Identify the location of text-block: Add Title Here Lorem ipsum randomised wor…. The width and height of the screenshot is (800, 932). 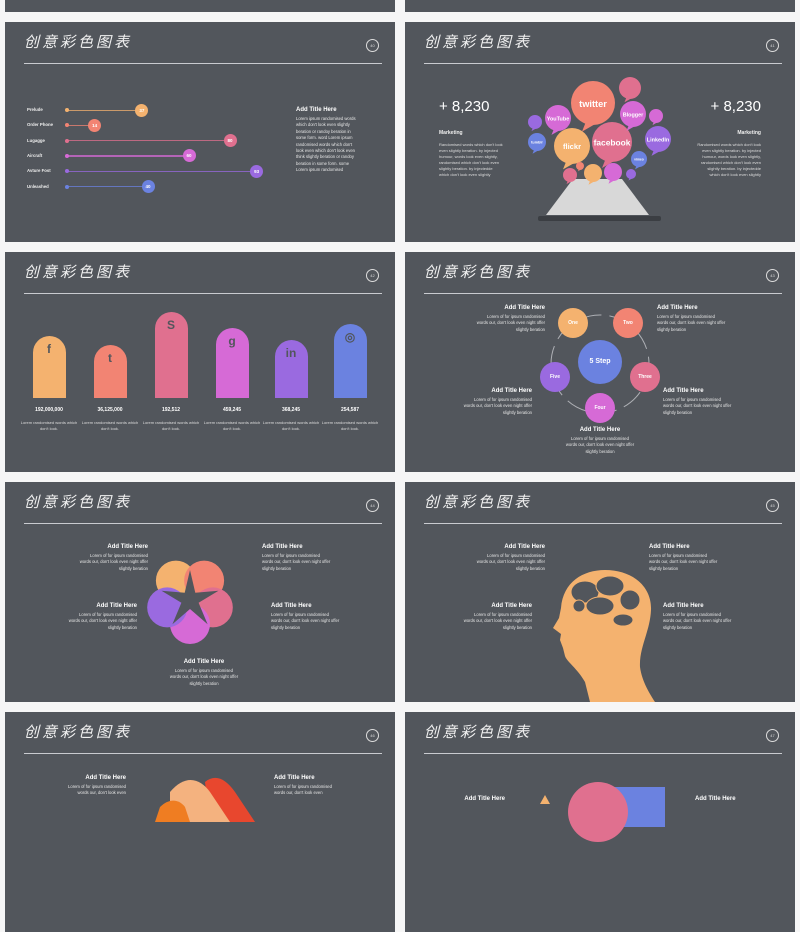
(327, 140).